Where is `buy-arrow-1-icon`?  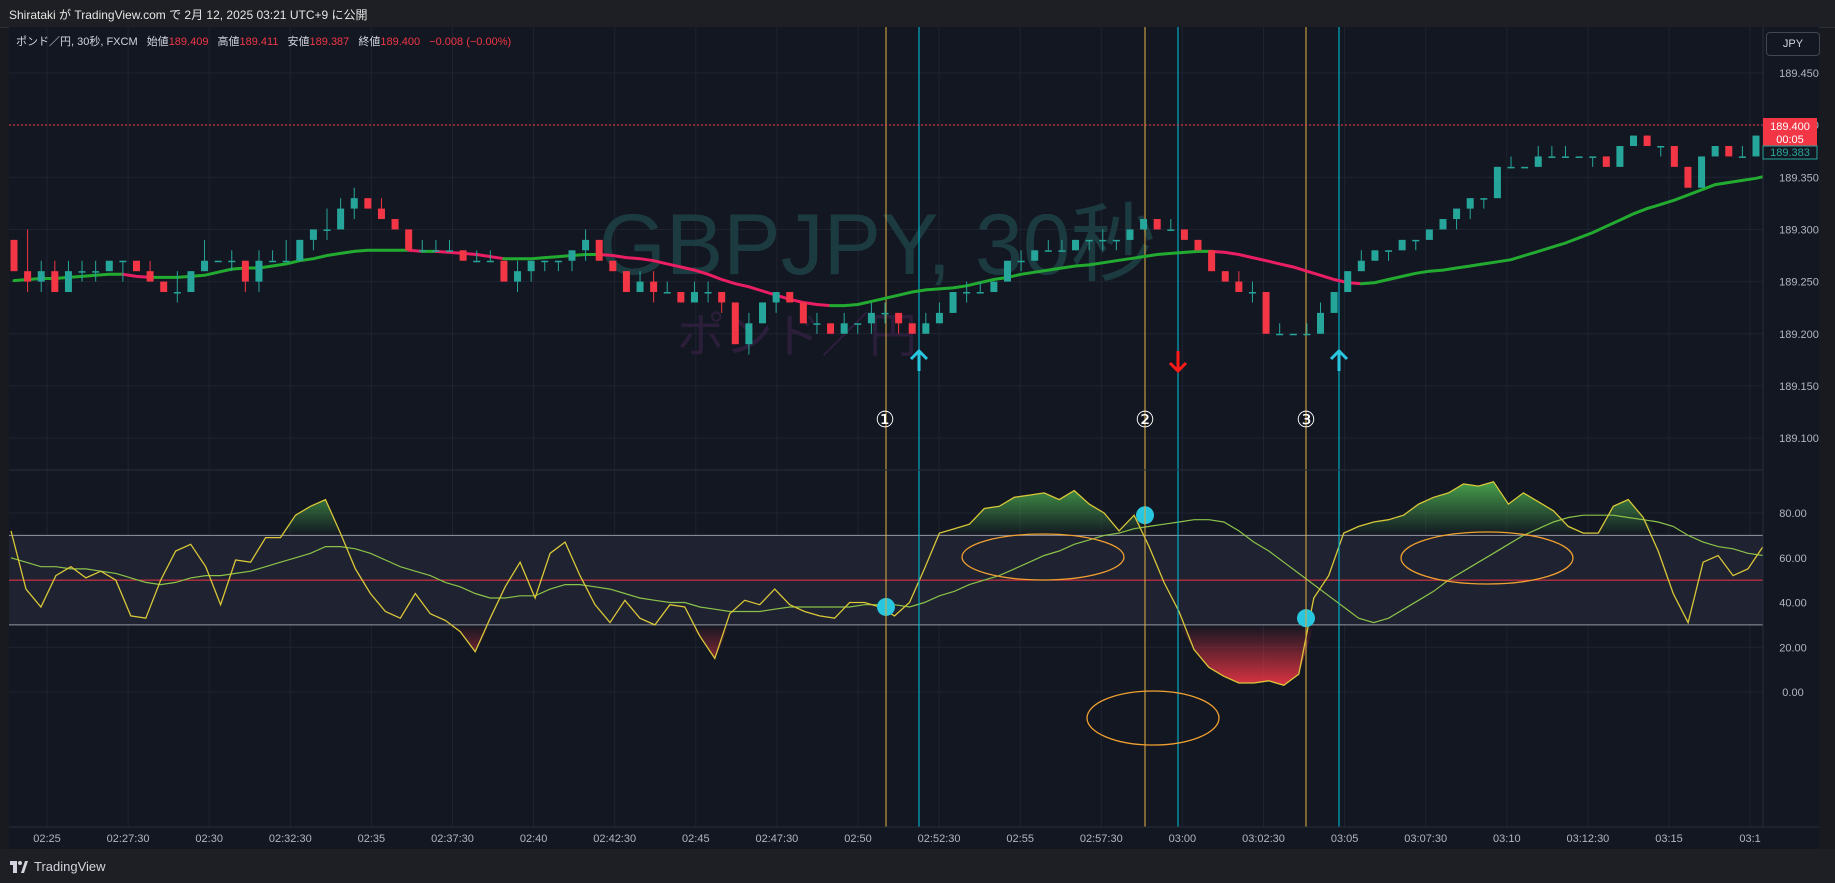 buy-arrow-1-icon is located at coordinates (919, 359).